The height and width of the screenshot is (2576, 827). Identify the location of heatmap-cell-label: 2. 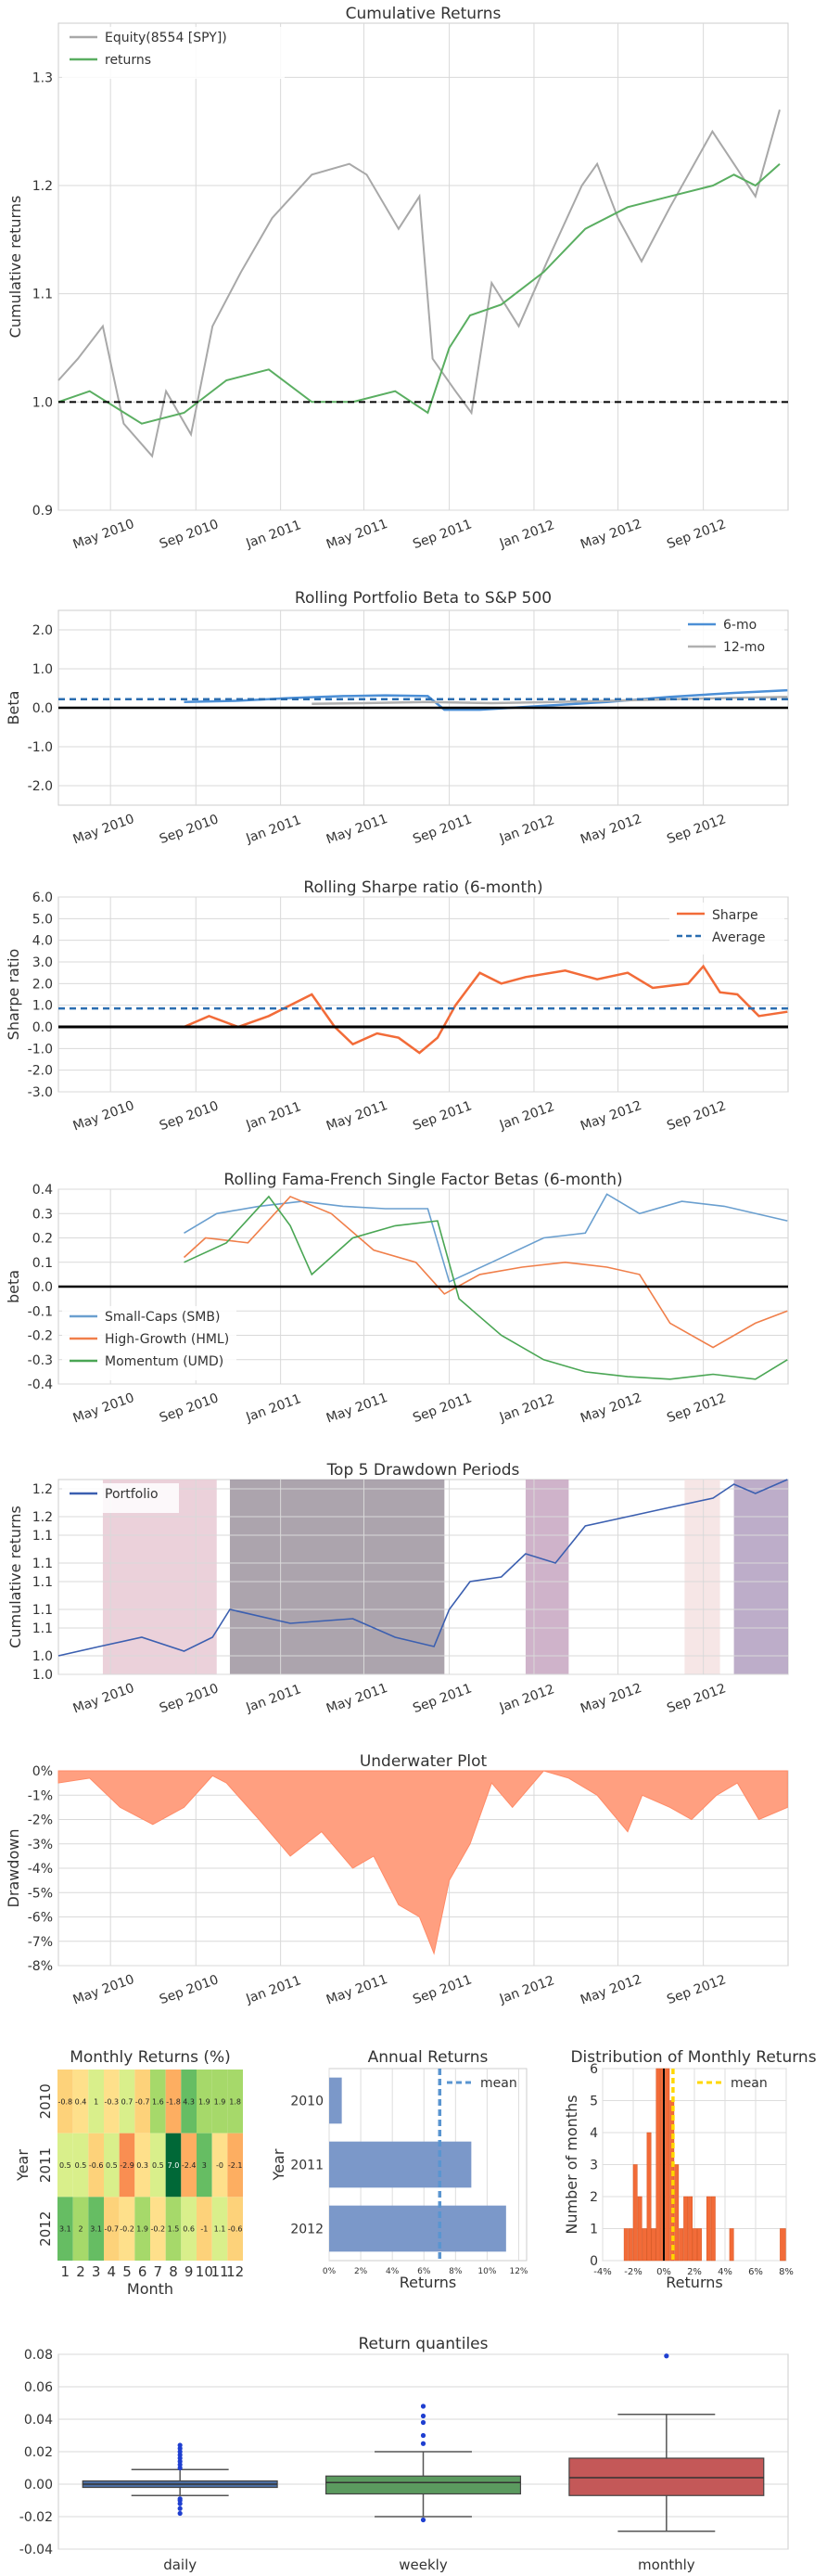
(80, 2229).